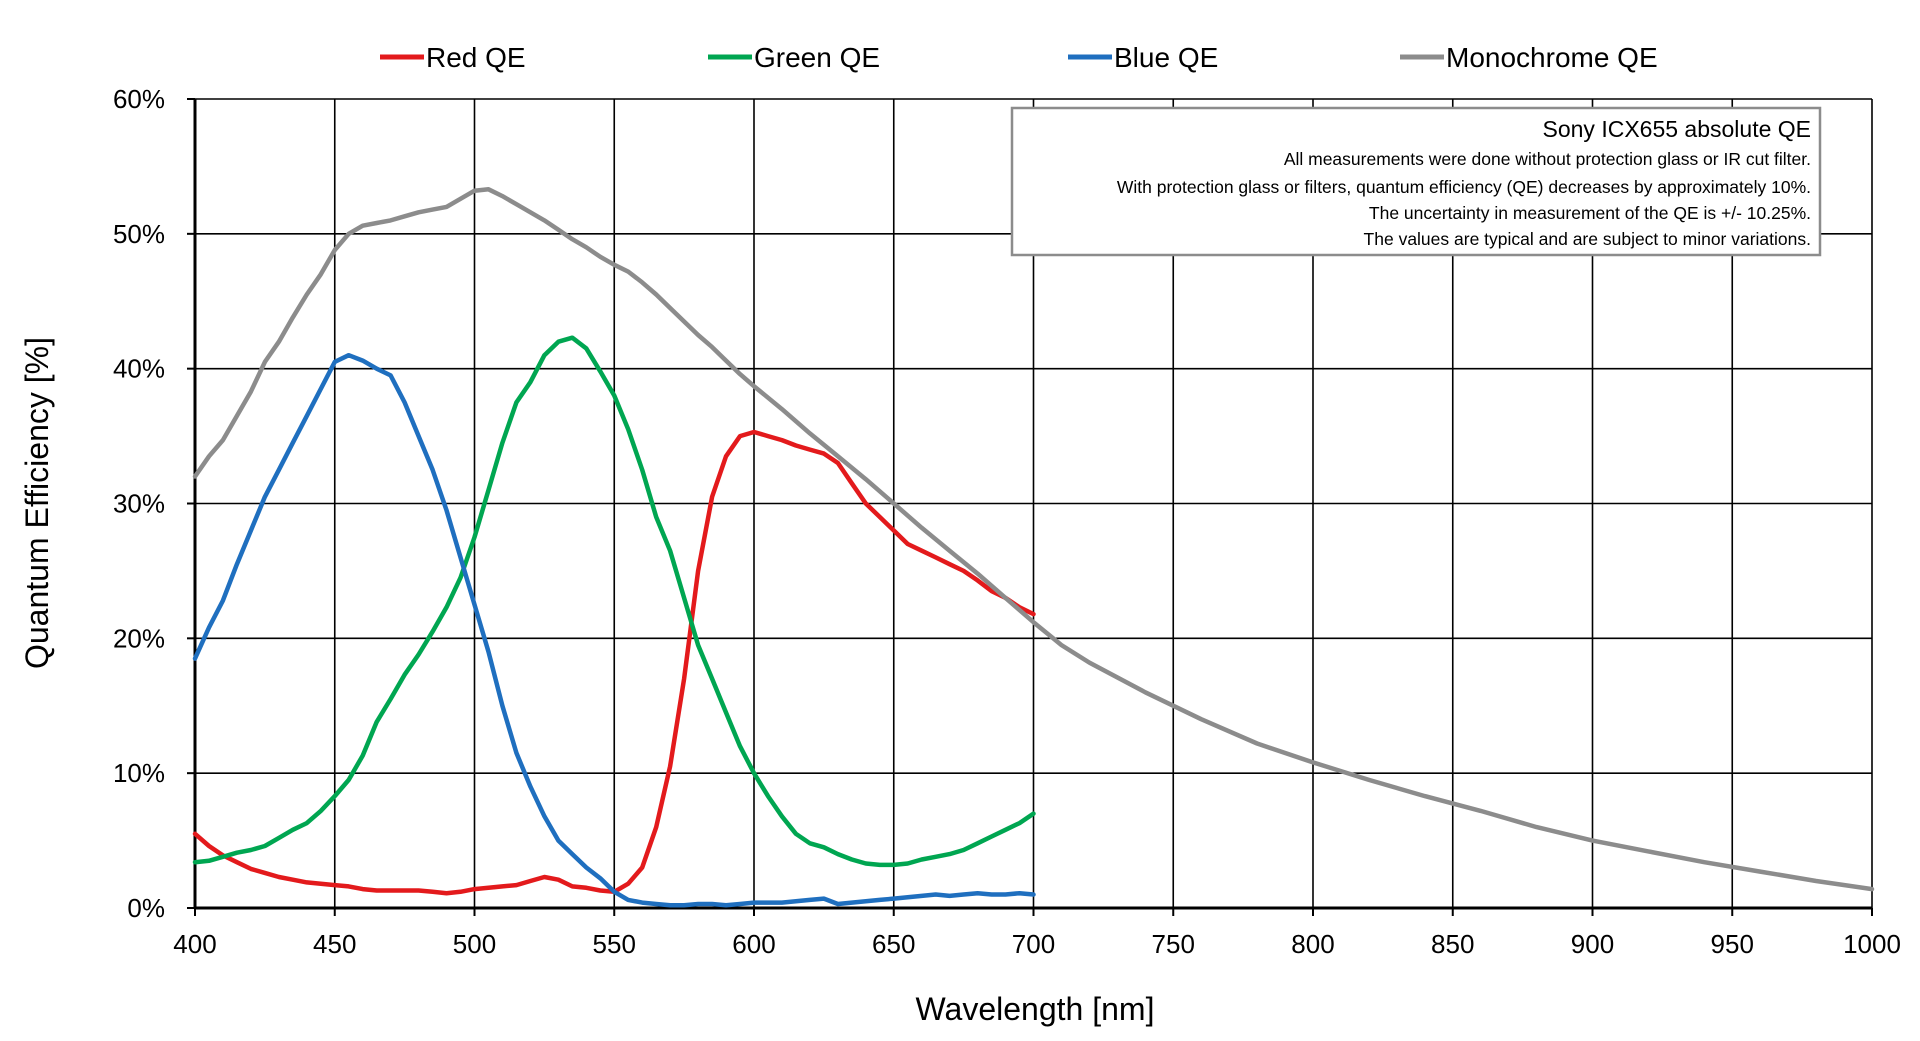 The image size is (1920, 1041). Describe the element at coordinates (1312, 944) in the screenshot. I see `x-tick-label: 800` at that location.